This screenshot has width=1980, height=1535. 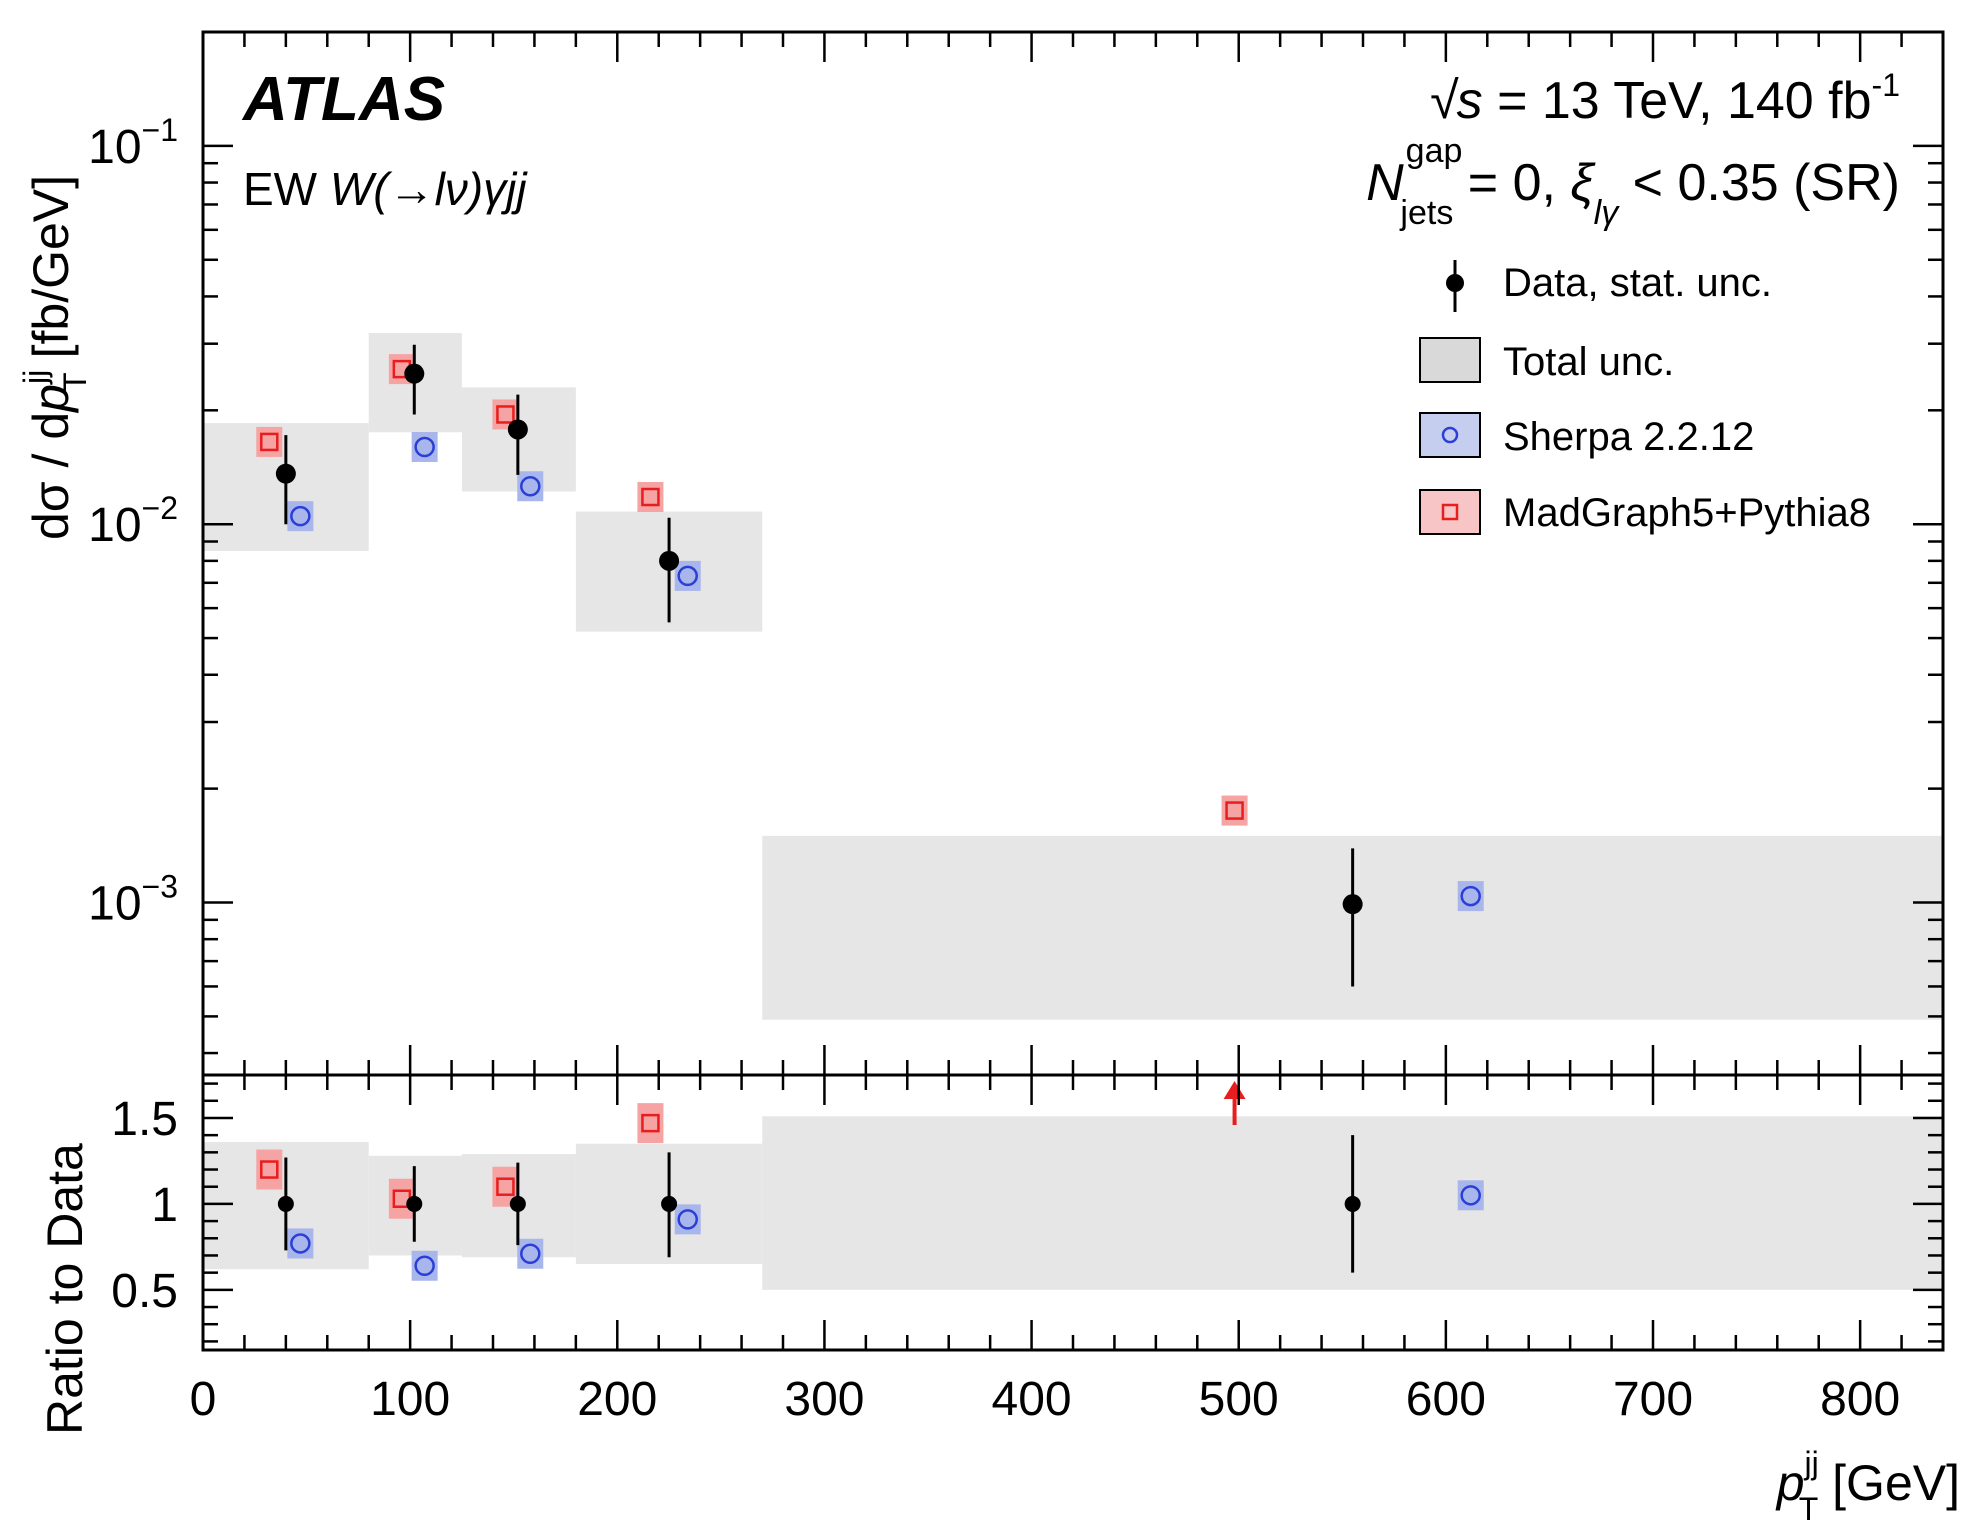 What do you see at coordinates (1234, 1090) in the screenshot?
I see `madgraph-offscale-arrowhead` at bounding box center [1234, 1090].